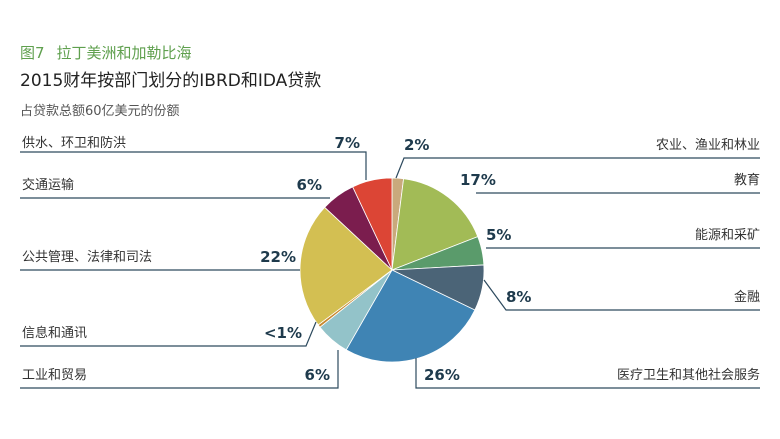  Describe the element at coordinates (283, 333) in the screenshot. I see `slice-value-label-6: <1%` at that location.